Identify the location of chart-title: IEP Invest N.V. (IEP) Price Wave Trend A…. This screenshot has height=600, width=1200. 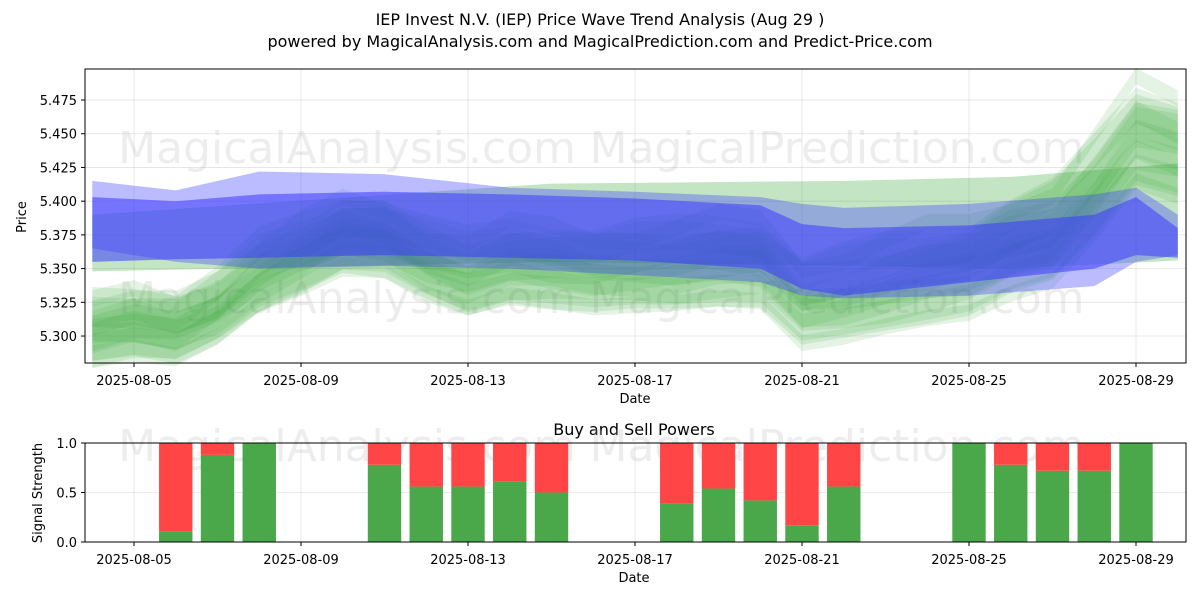
(600, 19).